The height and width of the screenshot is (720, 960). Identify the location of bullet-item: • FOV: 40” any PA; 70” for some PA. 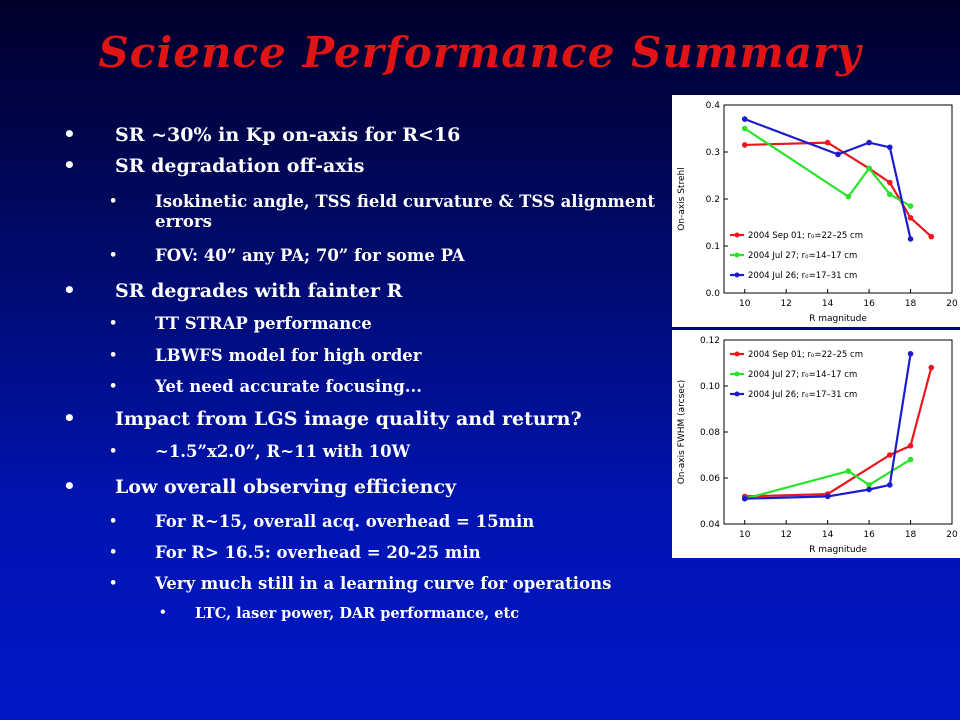
(287, 256).